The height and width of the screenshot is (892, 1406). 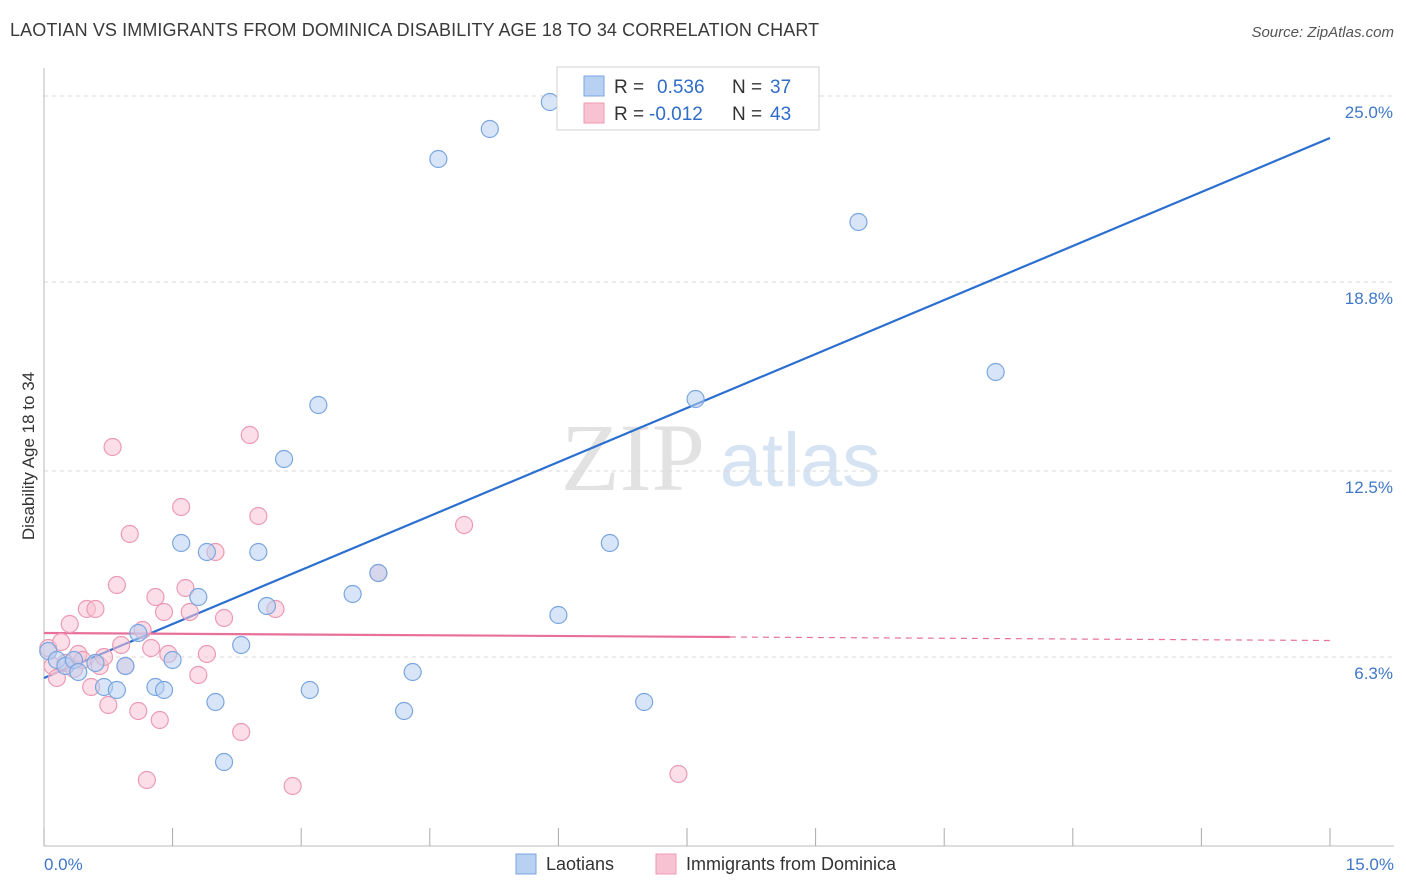 What do you see at coordinates (780, 114) in the screenshot?
I see `legend-n-value-2: 43` at bounding box center [780, 114].